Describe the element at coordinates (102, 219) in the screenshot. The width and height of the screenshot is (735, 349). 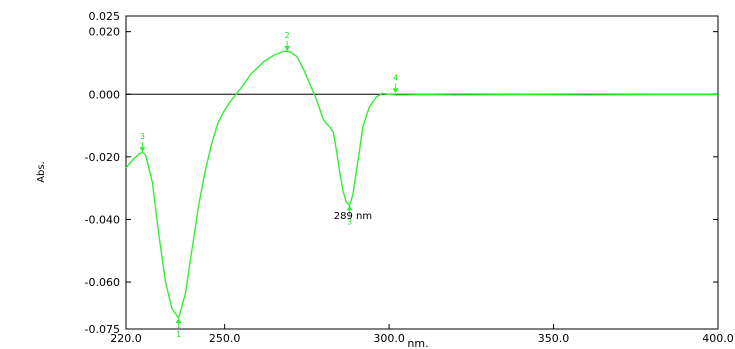
I see `y-tick-label: -0.040` at that location.